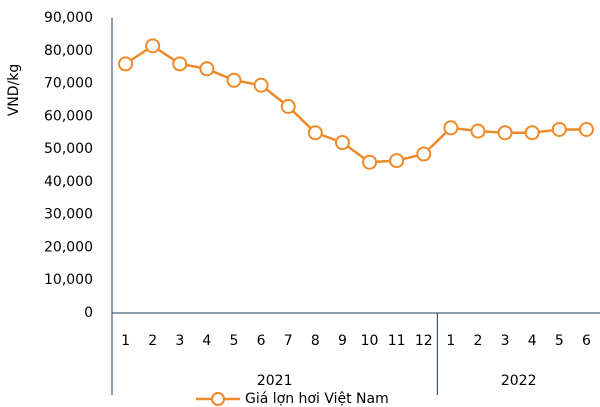 This screenshot has height=407, width=600. What do you see at coordinates (68, 247) in the screenshot?
I see `y-tick-label: 20,000` at bounding box center [68, 247].